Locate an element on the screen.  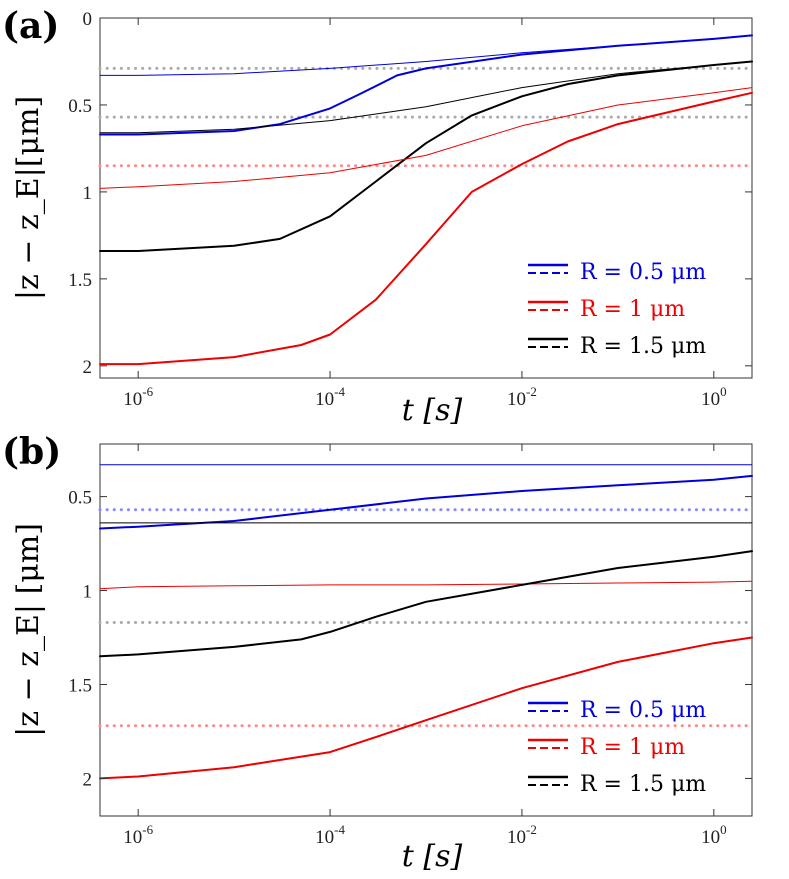
panel-b-legend-label: R = 1 μm is located at coordinates (632, 747).